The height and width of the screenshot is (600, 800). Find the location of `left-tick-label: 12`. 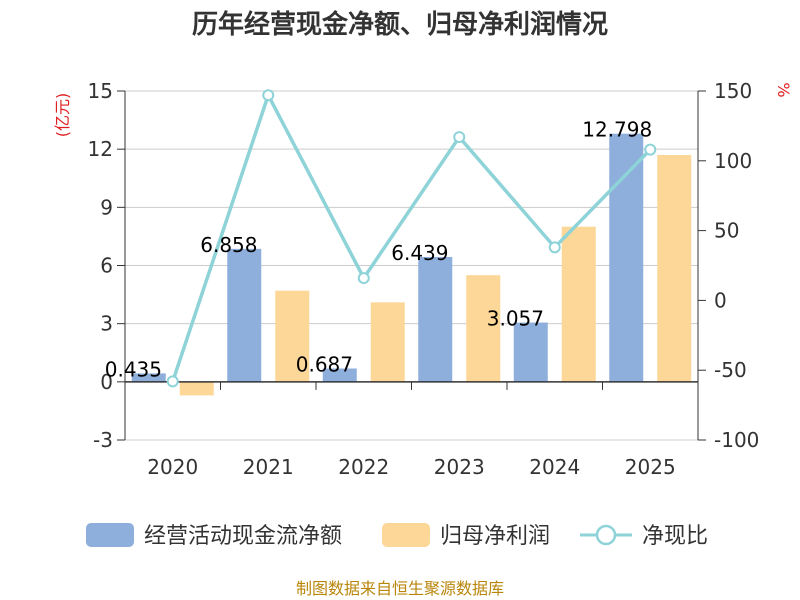

left-tick-label: 12 is located at coordinates (100, 149).